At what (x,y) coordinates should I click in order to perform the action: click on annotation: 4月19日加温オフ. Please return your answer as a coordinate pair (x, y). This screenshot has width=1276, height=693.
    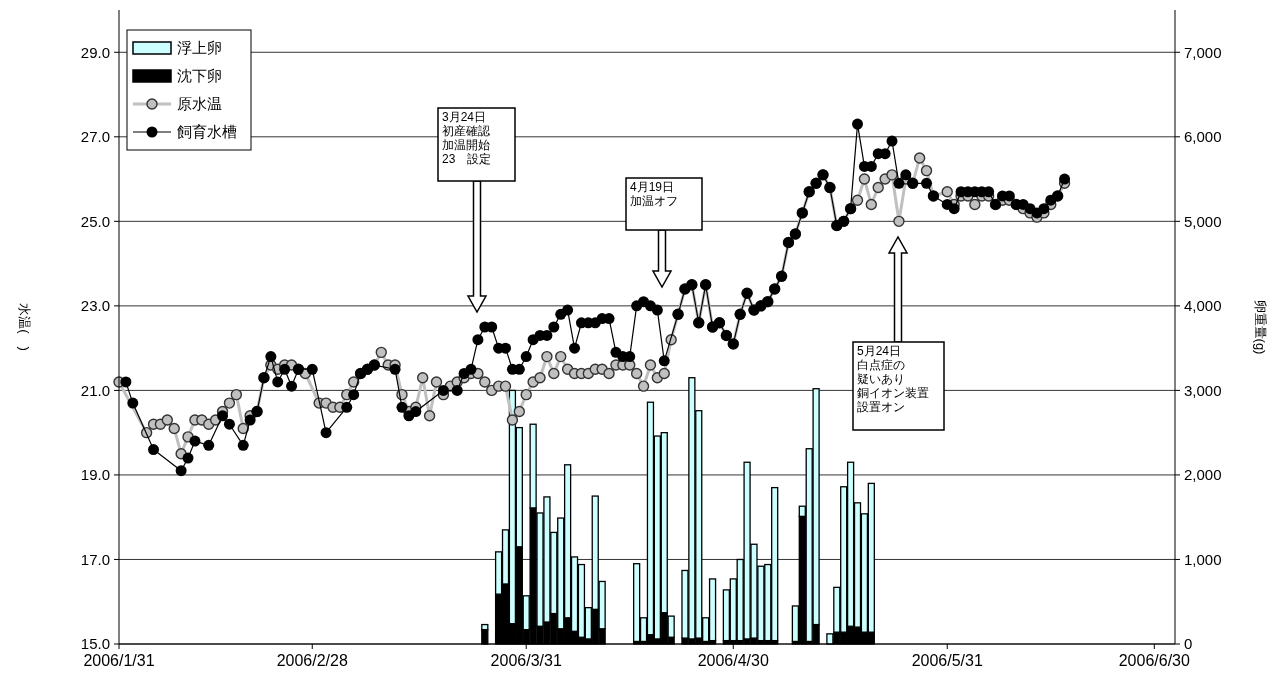
    Looking at the image, I should click on (654, 194).